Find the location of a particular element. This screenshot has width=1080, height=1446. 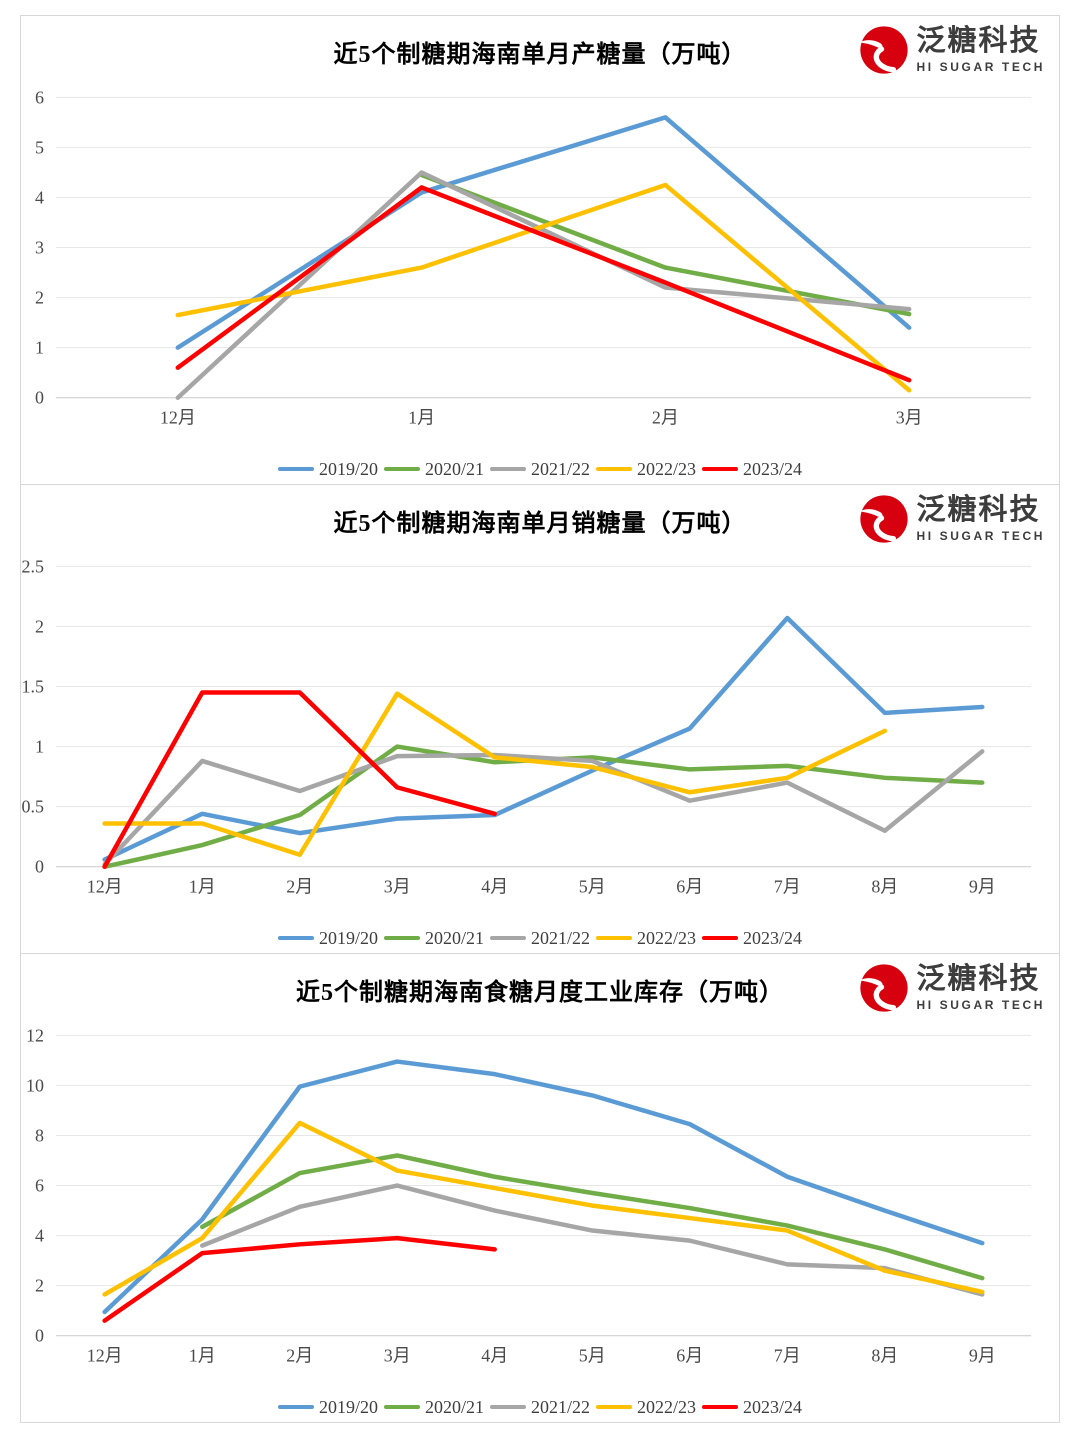

legend-label: 2022/23 is located at coordinates (667, 1406).